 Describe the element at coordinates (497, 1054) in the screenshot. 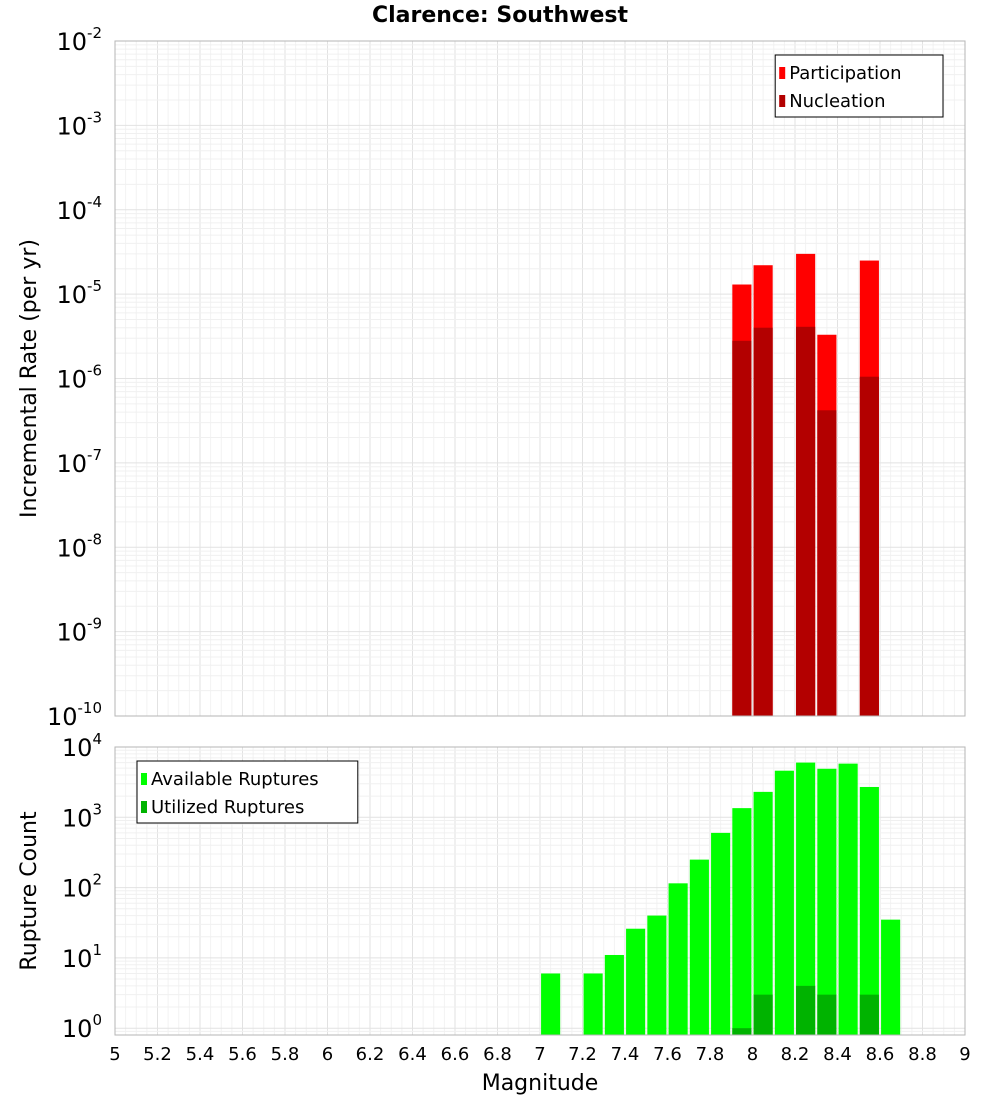

I see `x-tick-label: 6.8` at that location.